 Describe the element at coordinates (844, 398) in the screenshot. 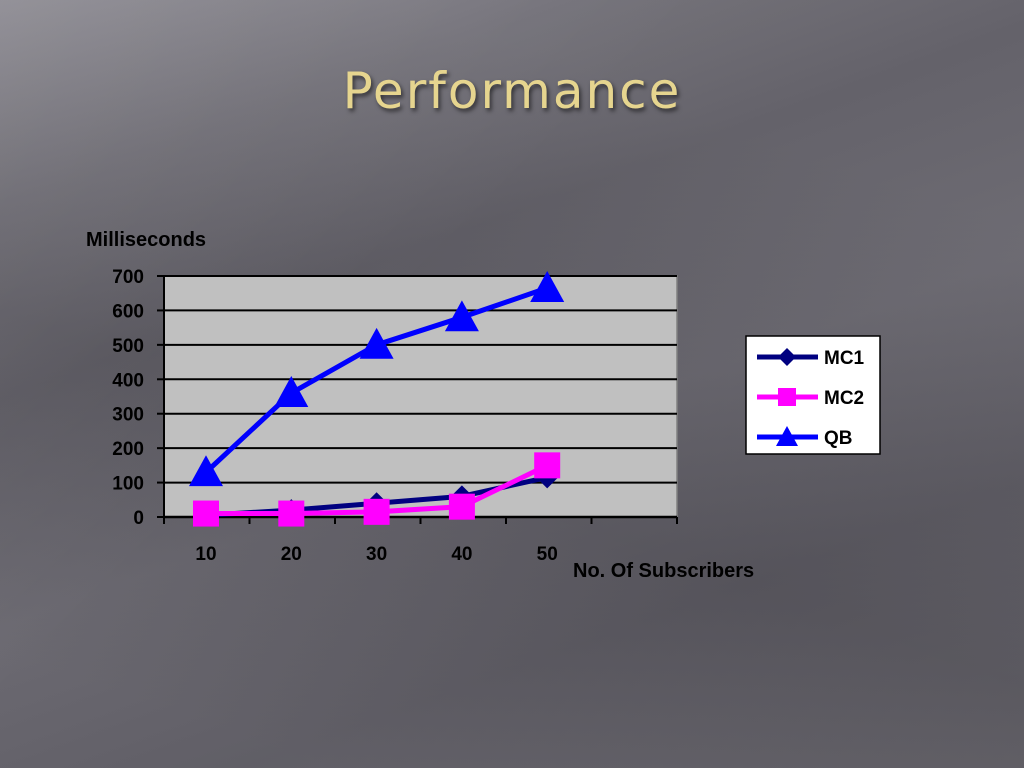

I see `legend-label-mc2: MC2` at that location.